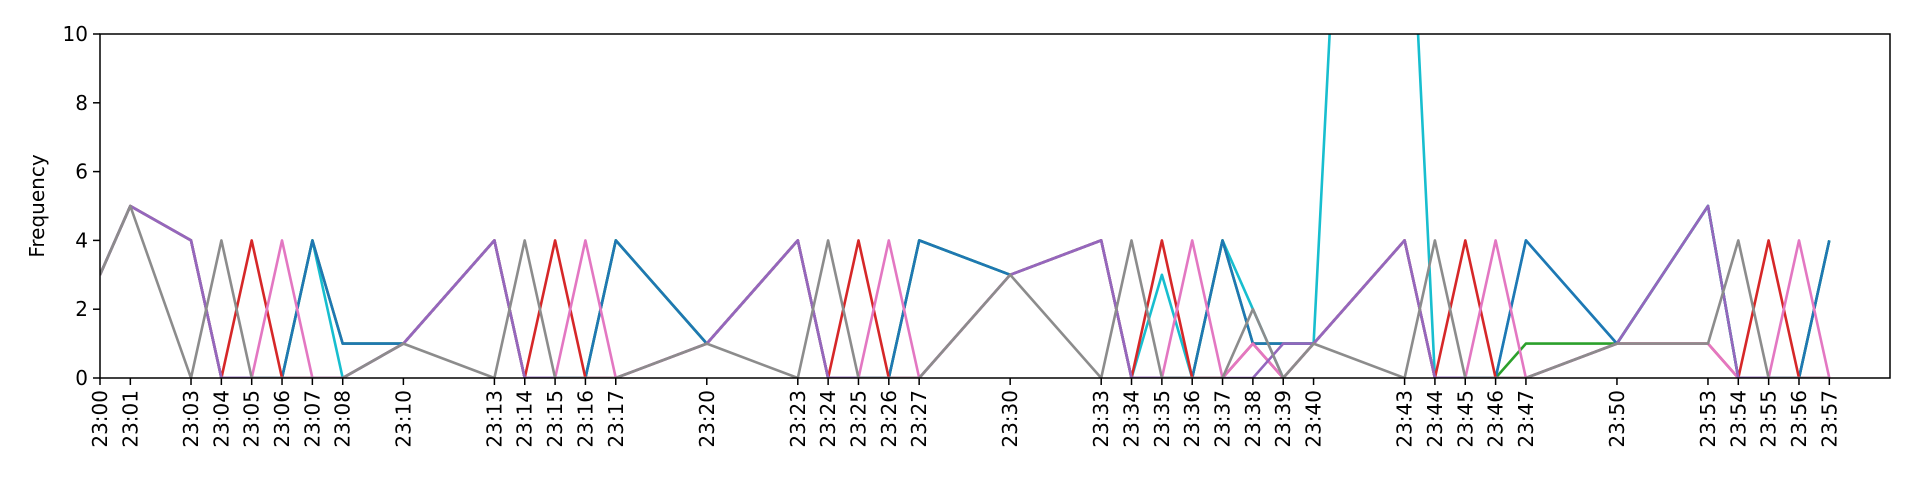 This screenshot has width=1913, height=479. I want to click on y-axis: 0 2 4 6 8 10, so click(81, 206).